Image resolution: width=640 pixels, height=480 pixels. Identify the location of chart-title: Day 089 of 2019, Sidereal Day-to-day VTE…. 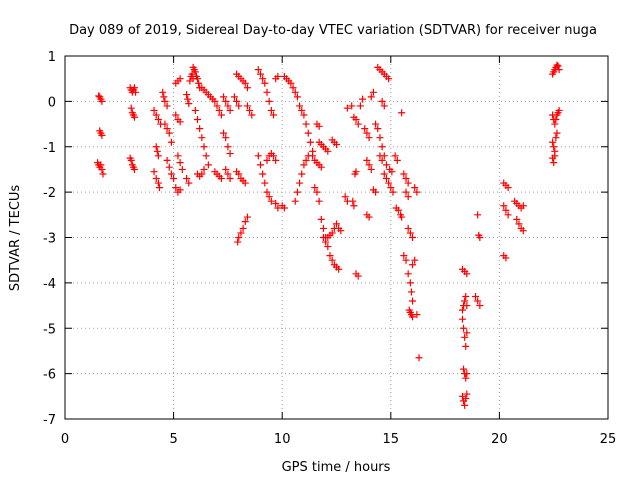
(333, 30).